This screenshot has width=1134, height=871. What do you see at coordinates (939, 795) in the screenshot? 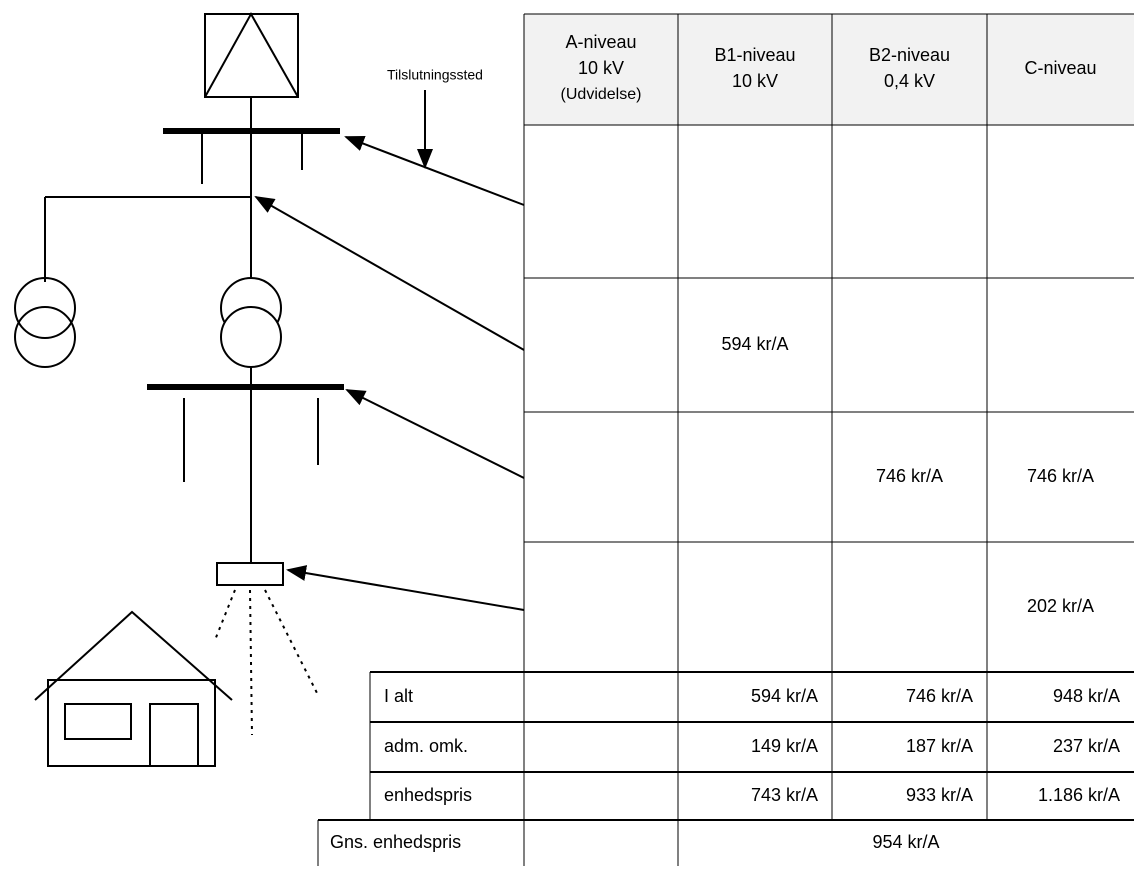
I see `cell: 933 kr/A` at bounding box center [939, 795].